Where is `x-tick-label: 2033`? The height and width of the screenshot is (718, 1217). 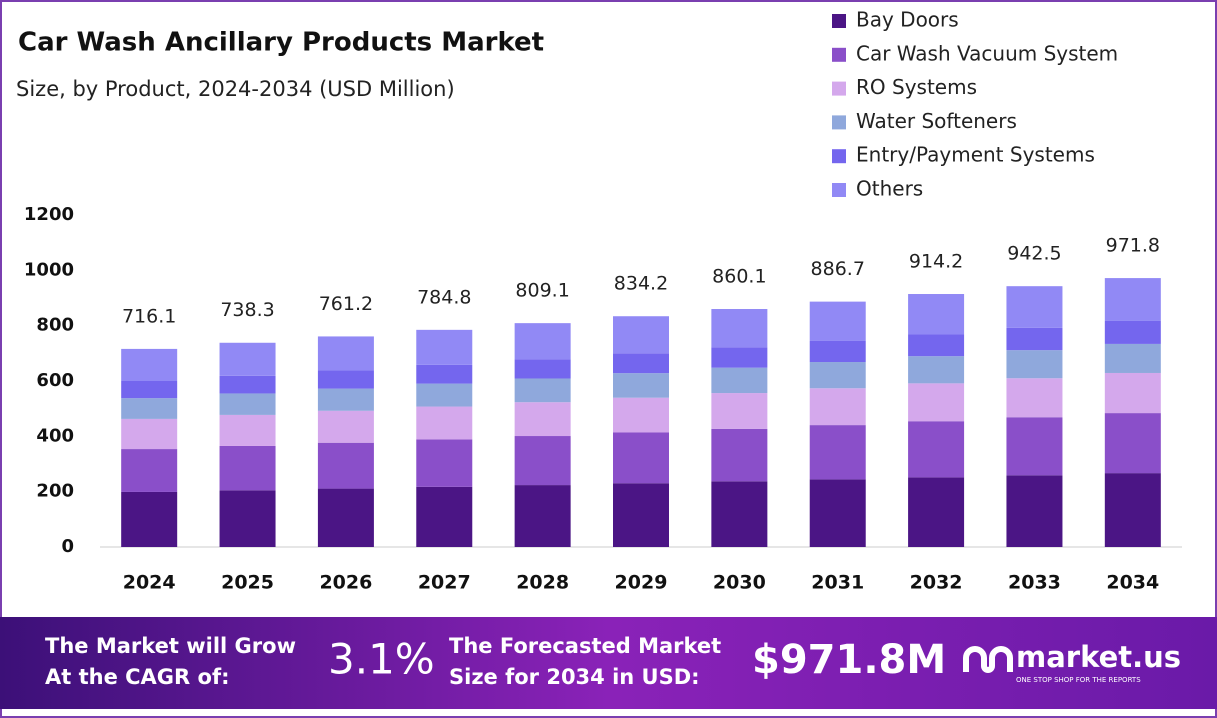 x-tick-label: 2033 is located at coordinates (1034, 583).